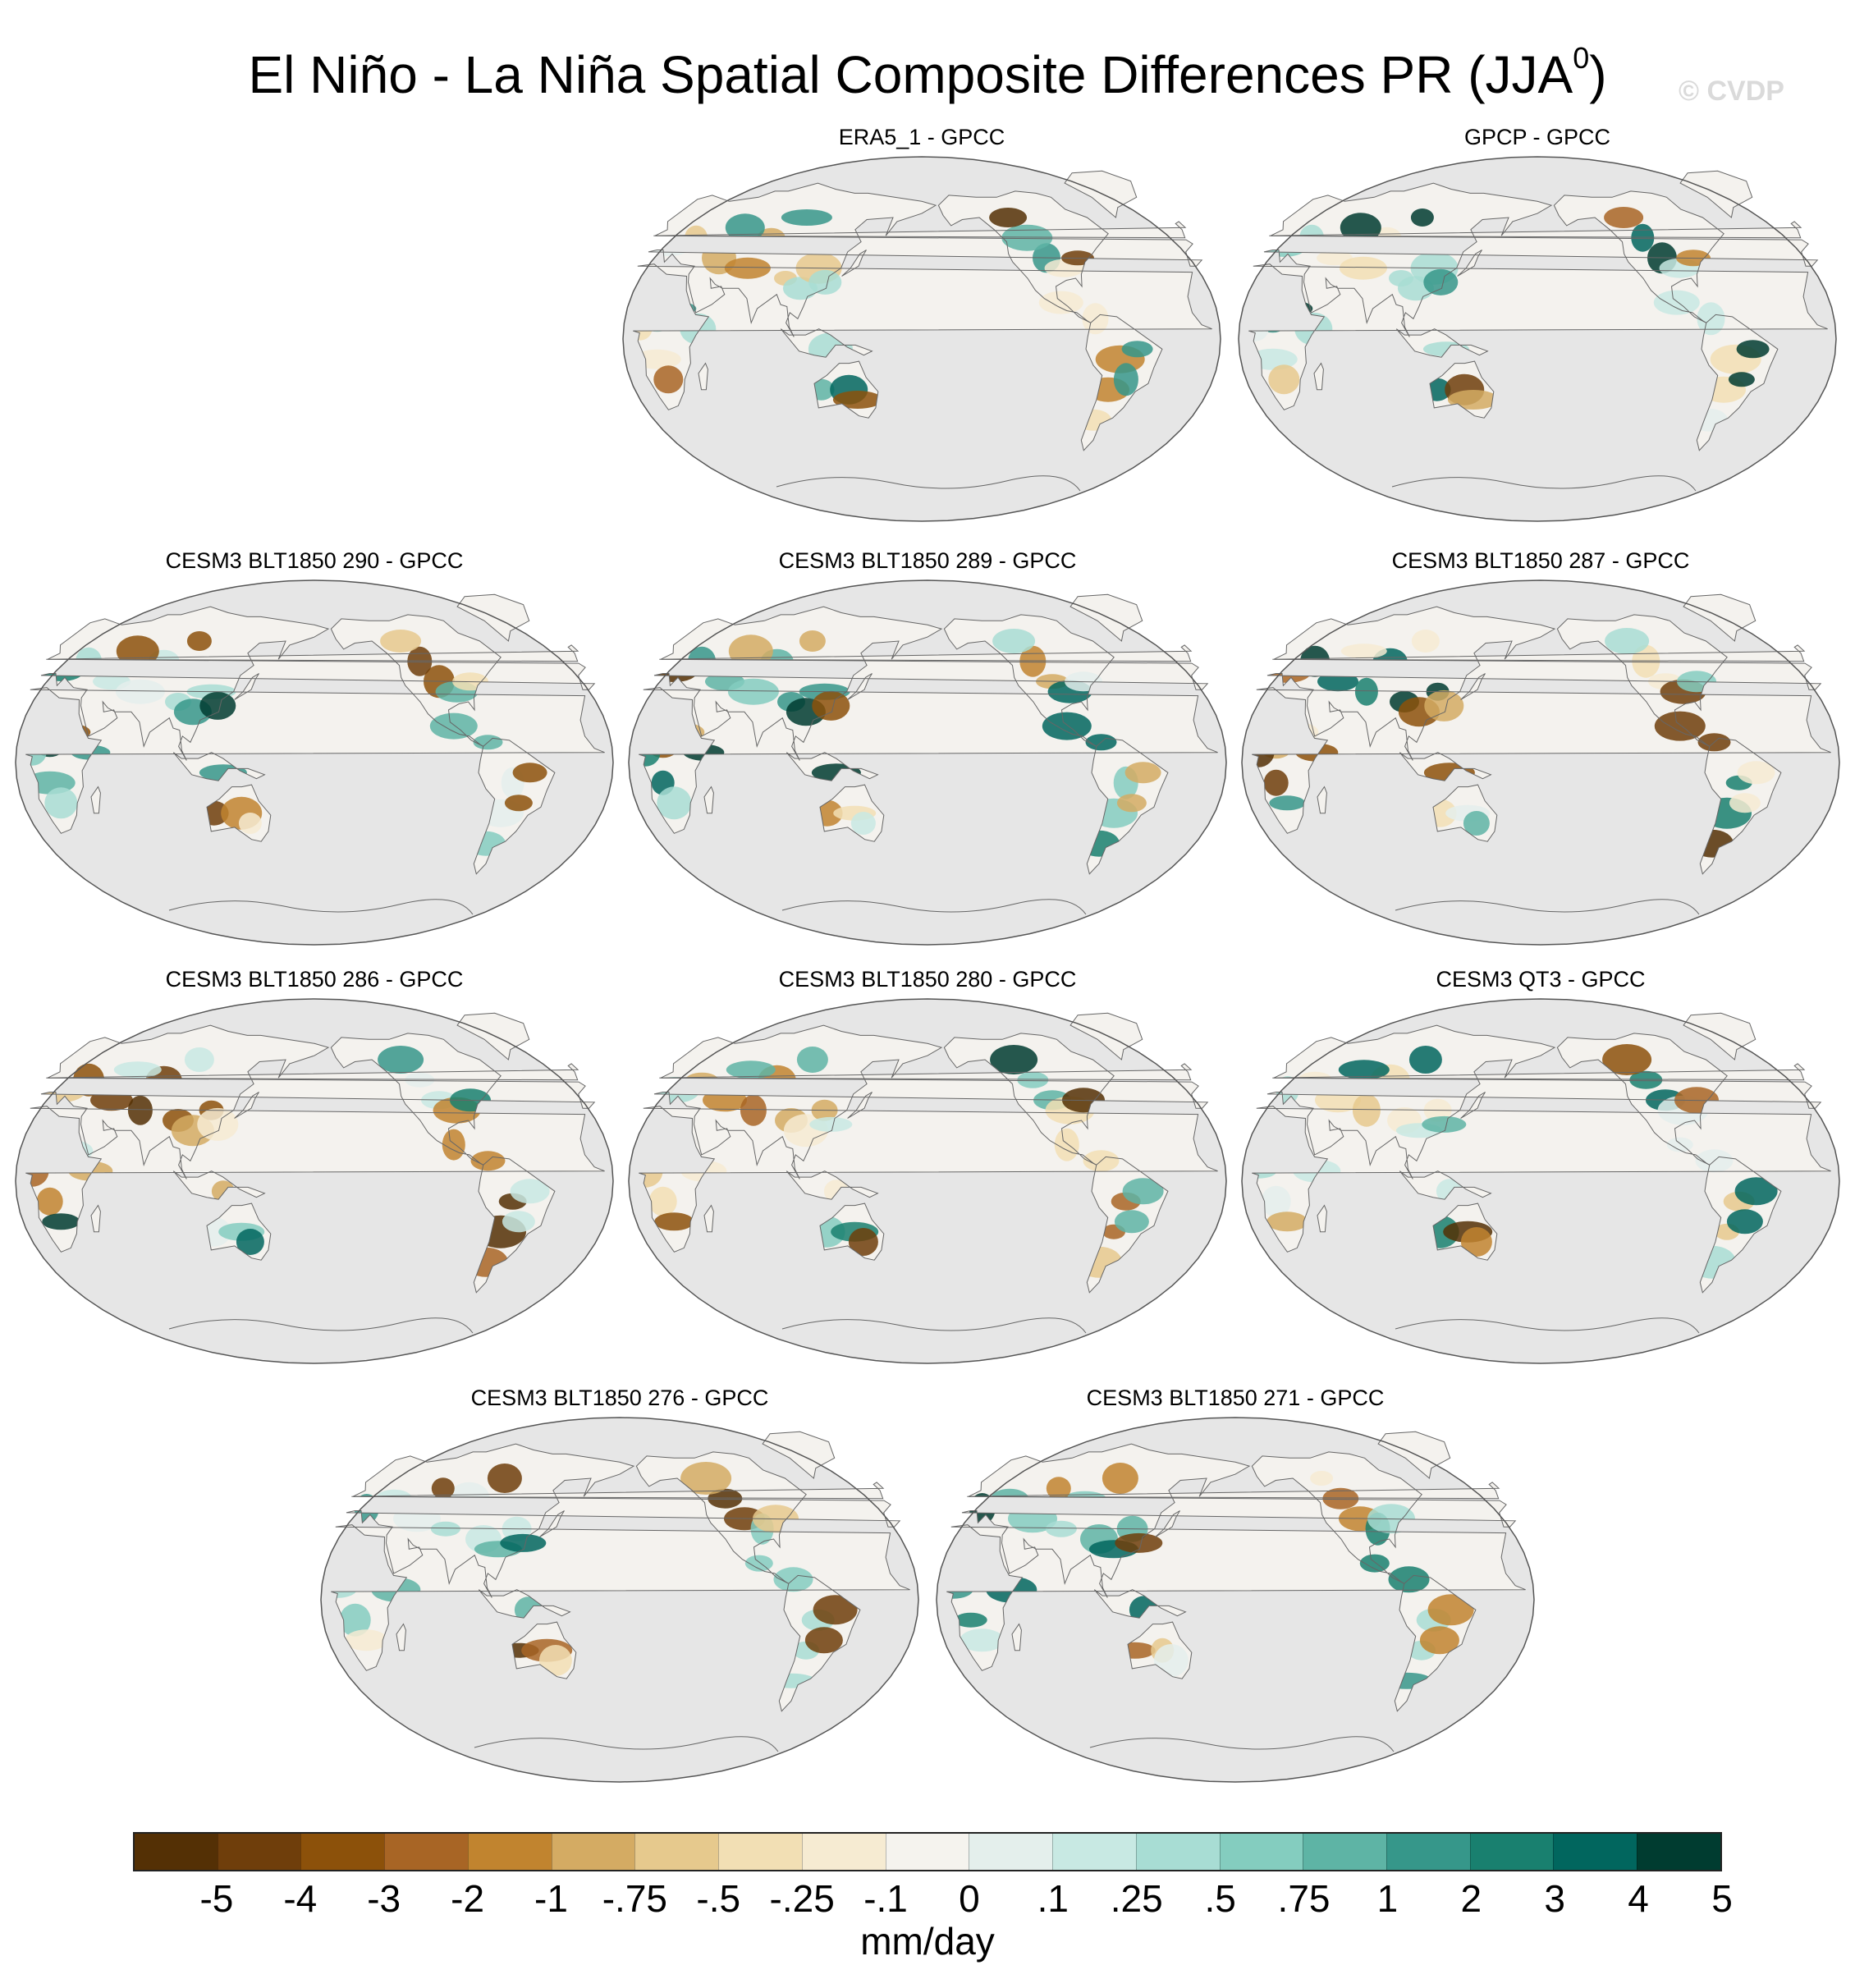 This screenshot has width=1855, height=1988. What do you see at coordinates (1220, 1898) in the screenshot?
I see `colorbar-tick-label: .5` at bounding box center [1220, 1898].